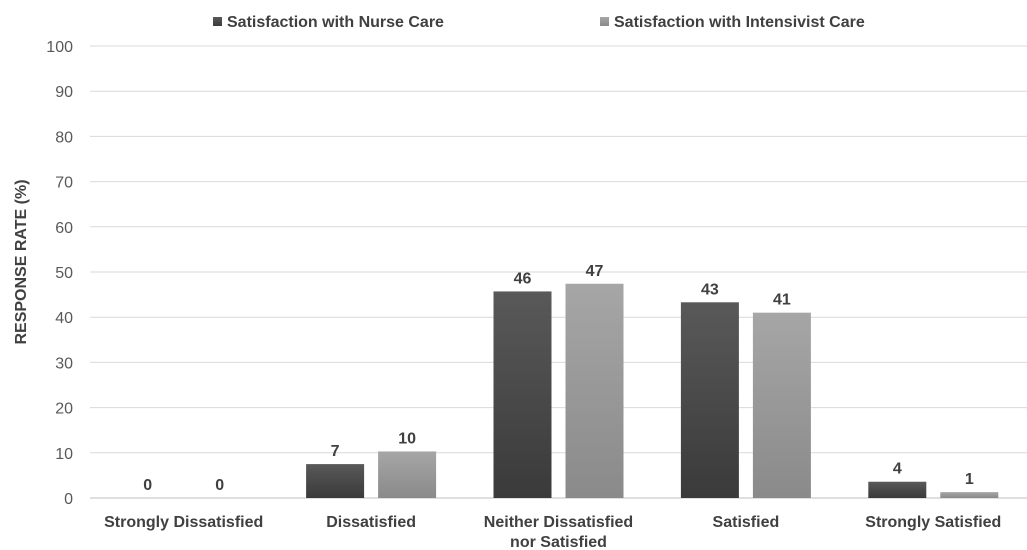  I want to click on data-label: 46, so click(523, 278).